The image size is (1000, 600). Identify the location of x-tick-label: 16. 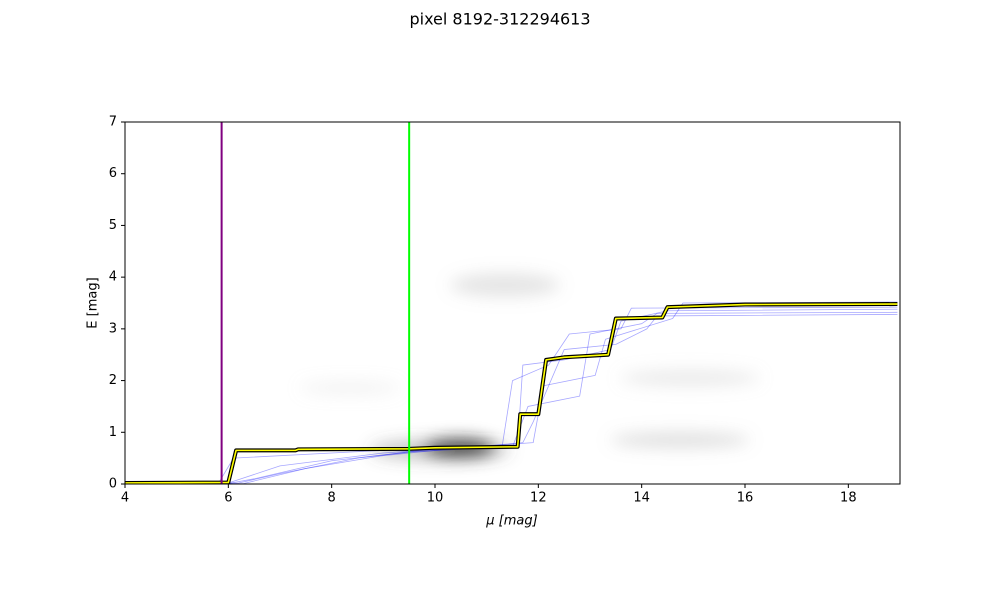
(745, 498).